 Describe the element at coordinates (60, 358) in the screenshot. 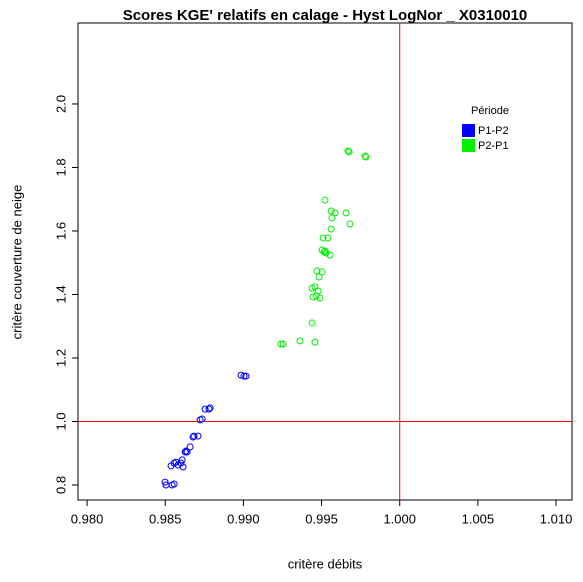

I see `y-tick-label: 1.2` at that location.